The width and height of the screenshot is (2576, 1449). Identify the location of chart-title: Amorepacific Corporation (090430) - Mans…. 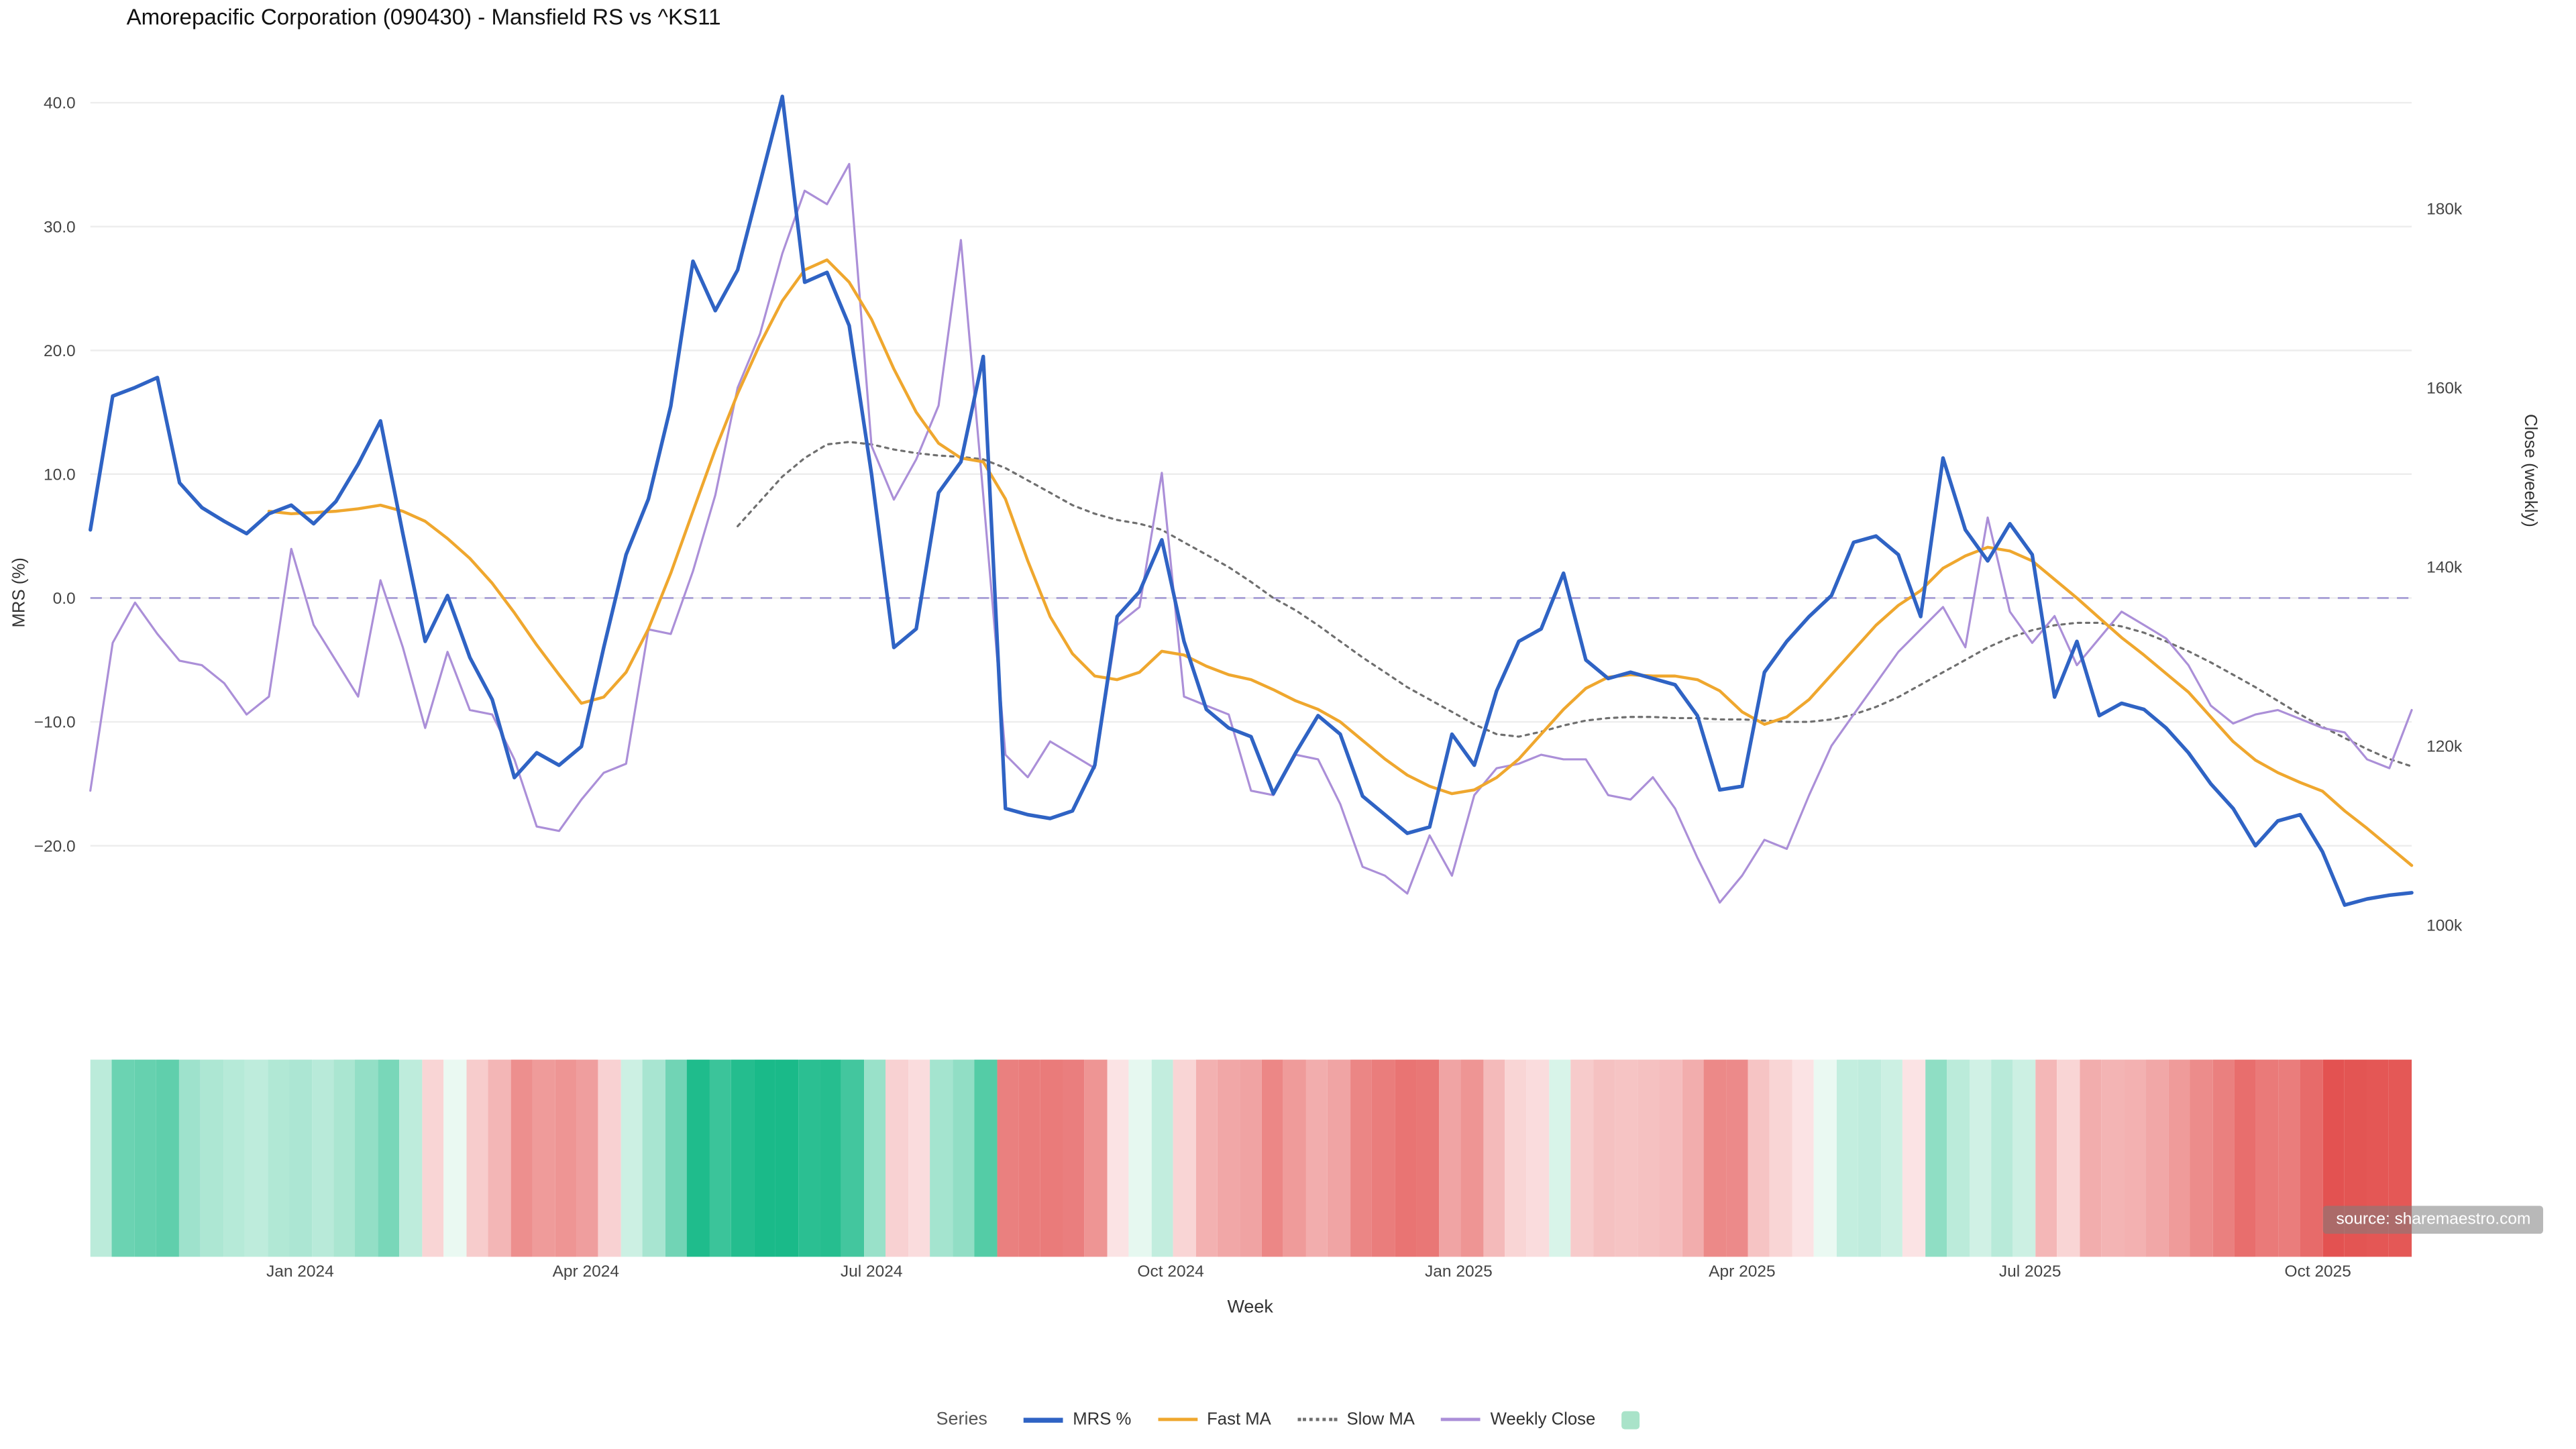
(423, 17).